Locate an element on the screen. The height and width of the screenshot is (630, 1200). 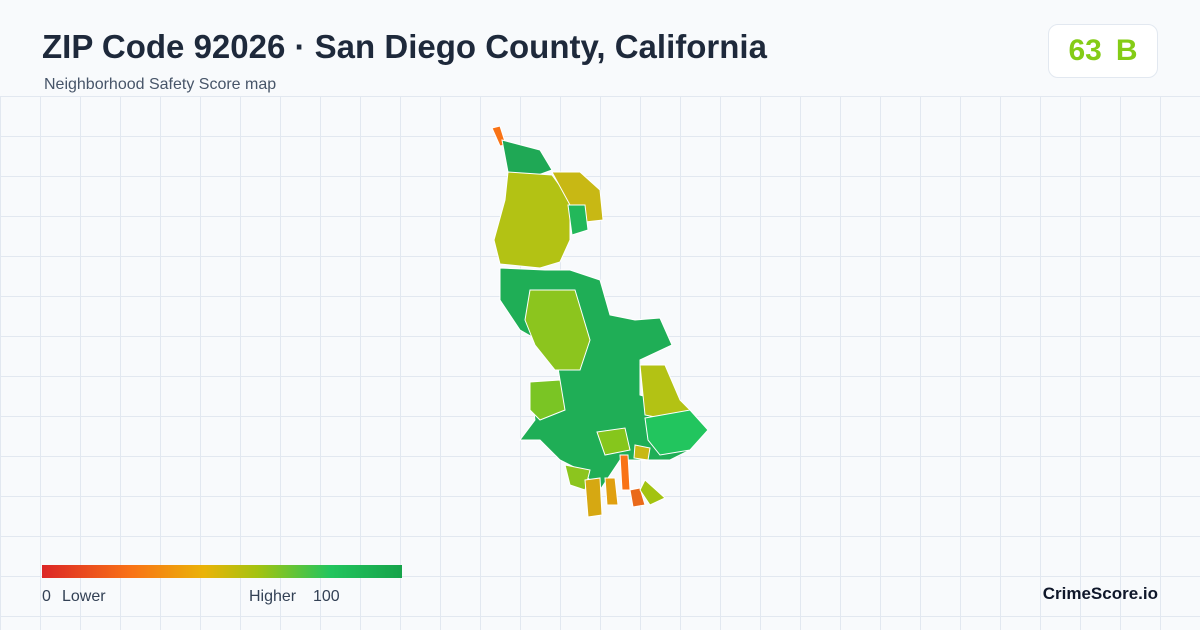
score-value: 63 is located at coordinates (1085, 50).